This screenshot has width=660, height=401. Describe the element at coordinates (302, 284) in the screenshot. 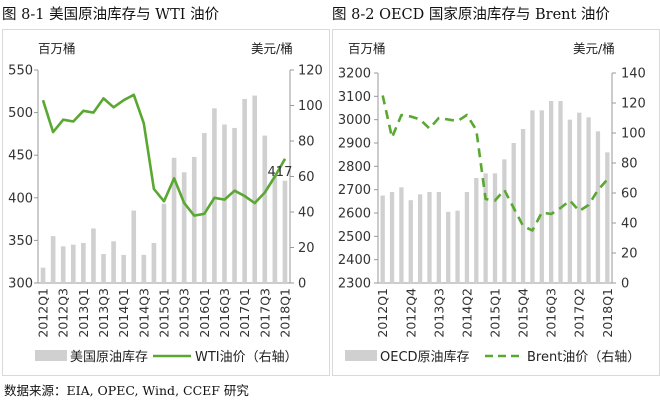

I see `right-tick-label: 0` at that location.